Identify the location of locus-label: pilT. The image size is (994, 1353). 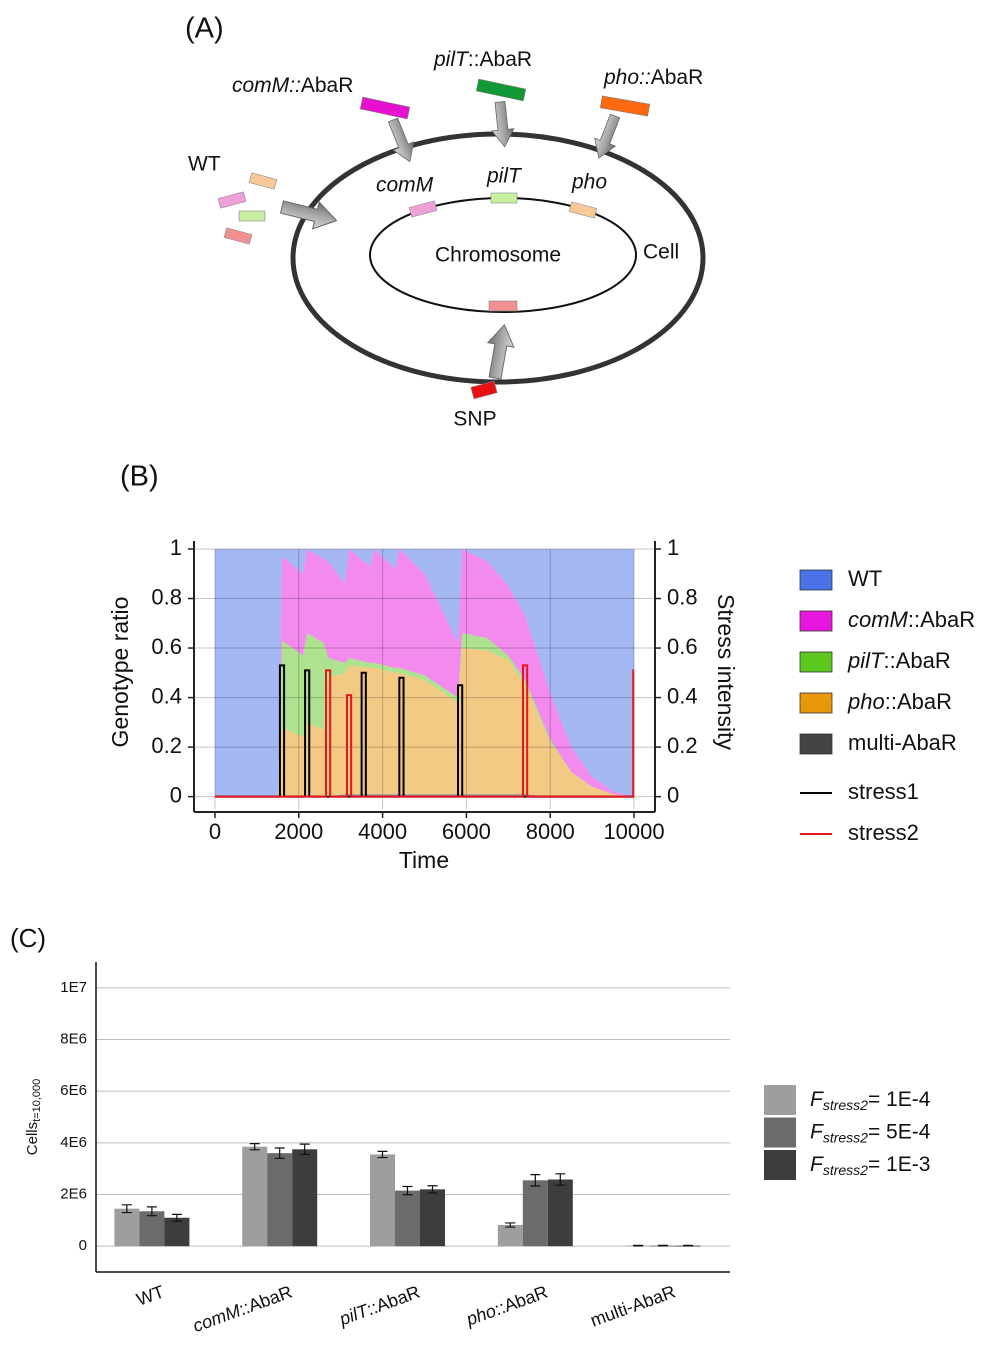
(504, 176).